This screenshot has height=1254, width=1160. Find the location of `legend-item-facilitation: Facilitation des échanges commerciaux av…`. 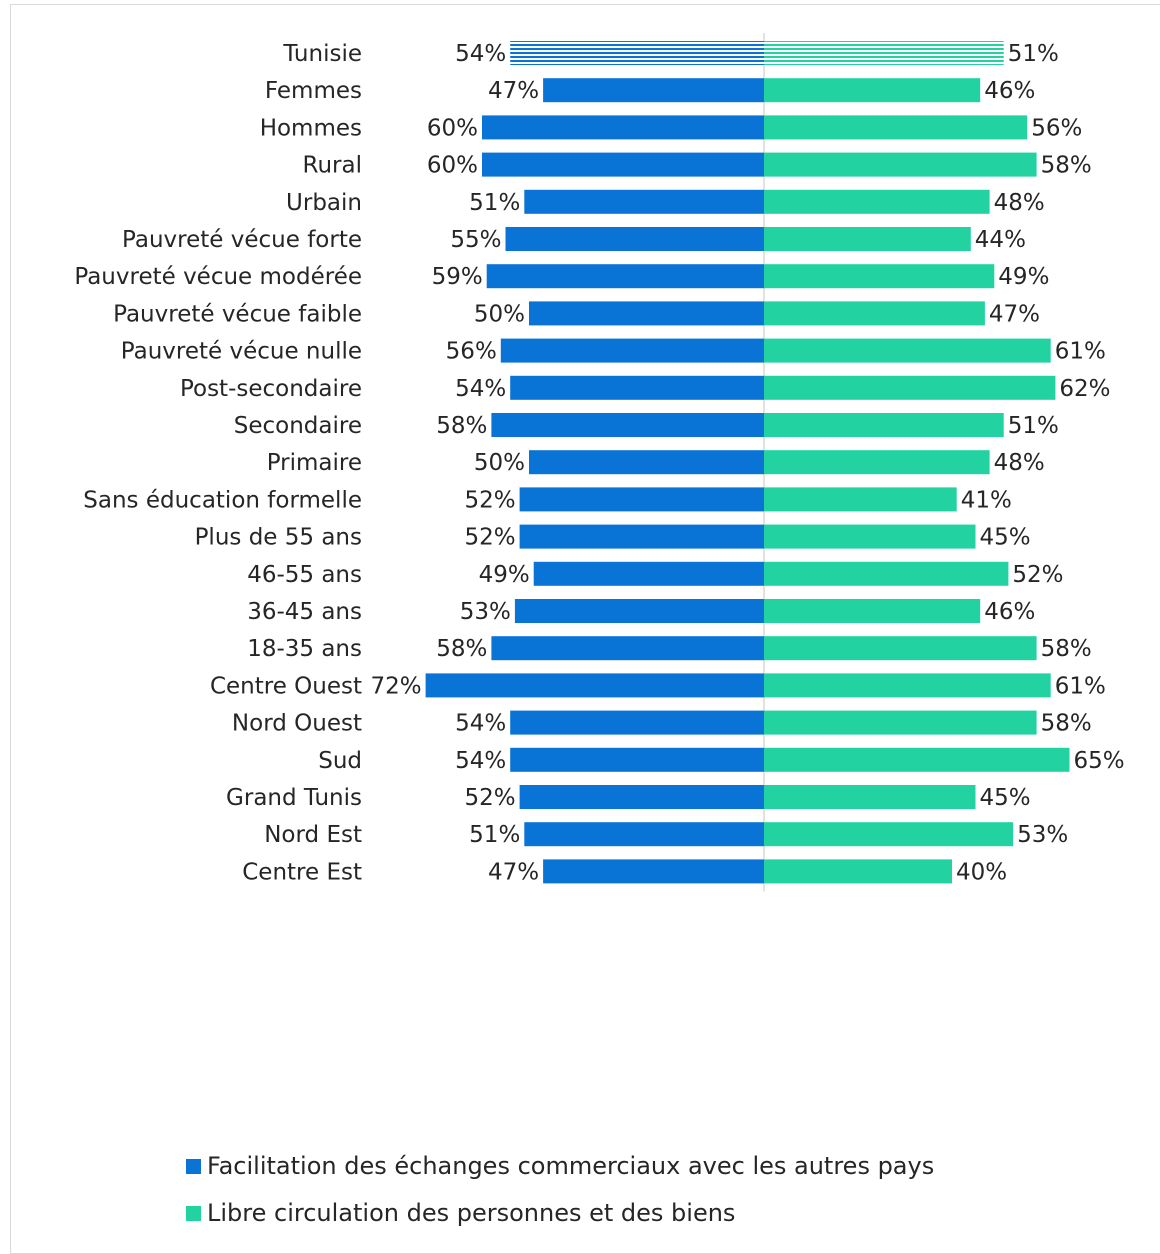

legend-item-facilitation: Facilitation des échanges commerciaux av… is located at coordinates (560, 1166).